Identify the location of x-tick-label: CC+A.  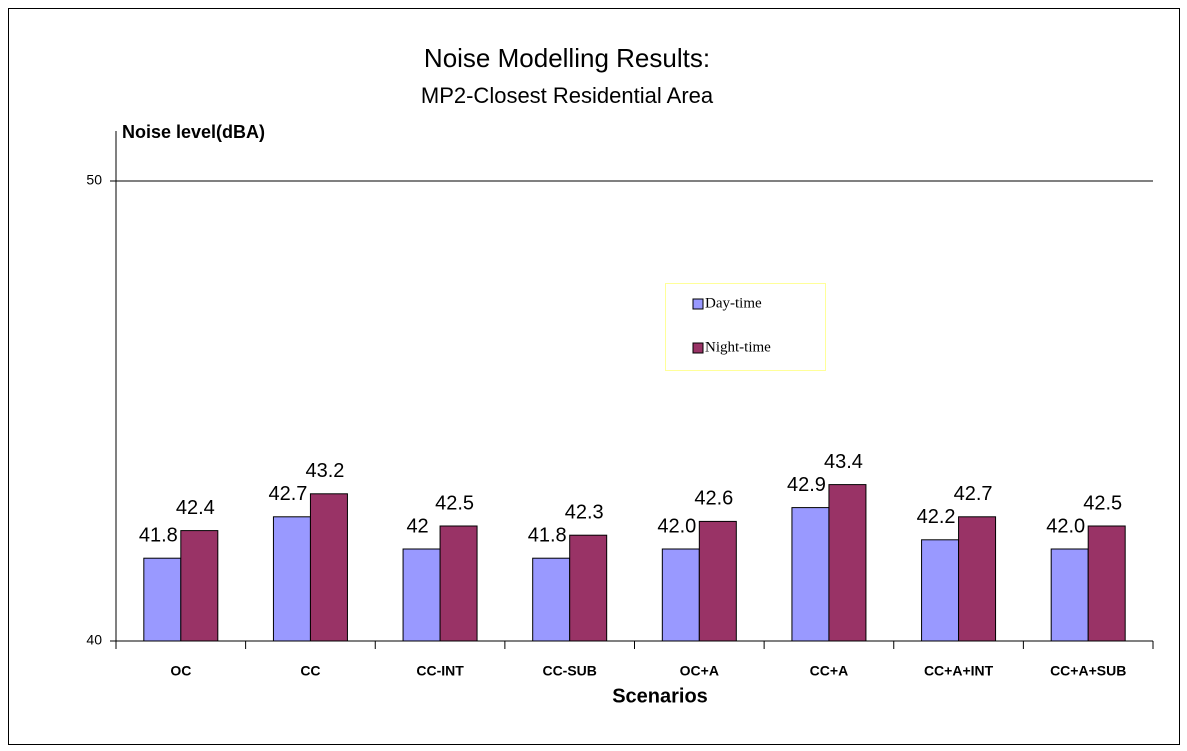
(829, 671).